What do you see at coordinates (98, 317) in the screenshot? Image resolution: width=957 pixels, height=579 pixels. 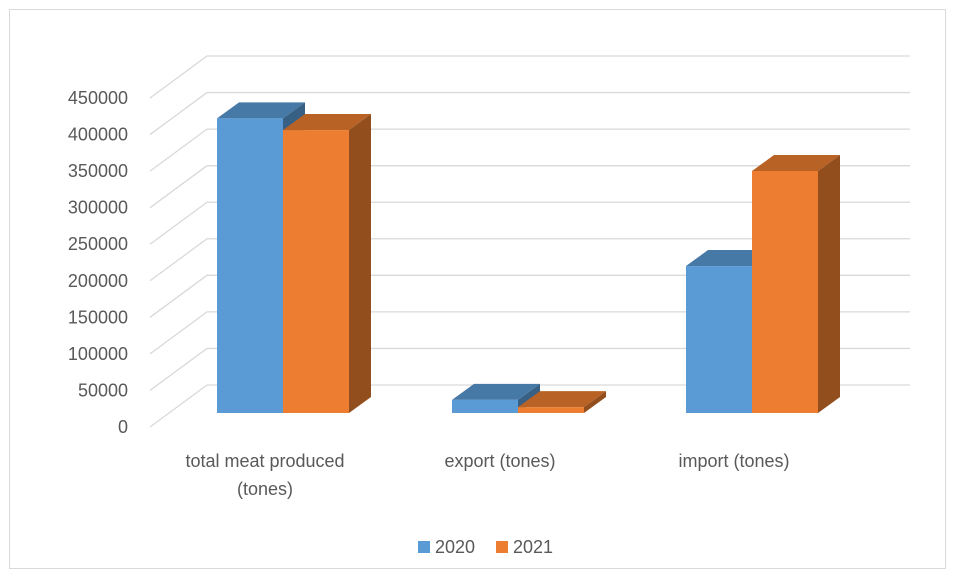 I see `y-tick-label: 150000` at bounding box center [98, 317].